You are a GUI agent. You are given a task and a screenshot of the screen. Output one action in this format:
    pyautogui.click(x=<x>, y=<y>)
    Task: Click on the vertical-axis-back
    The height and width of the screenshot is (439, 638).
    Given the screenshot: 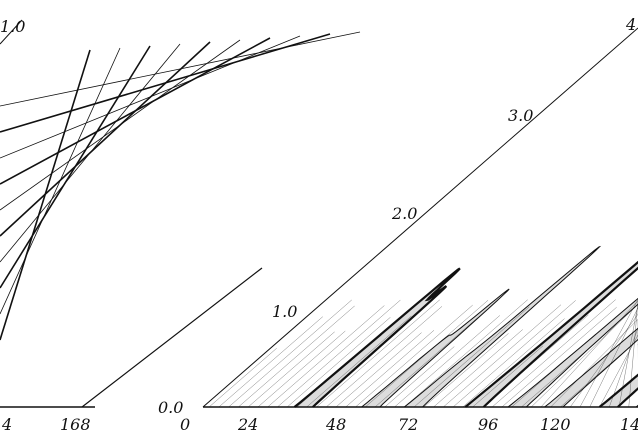 What is the action you would take?
    pyautogui.click(x=11, y=32)
    